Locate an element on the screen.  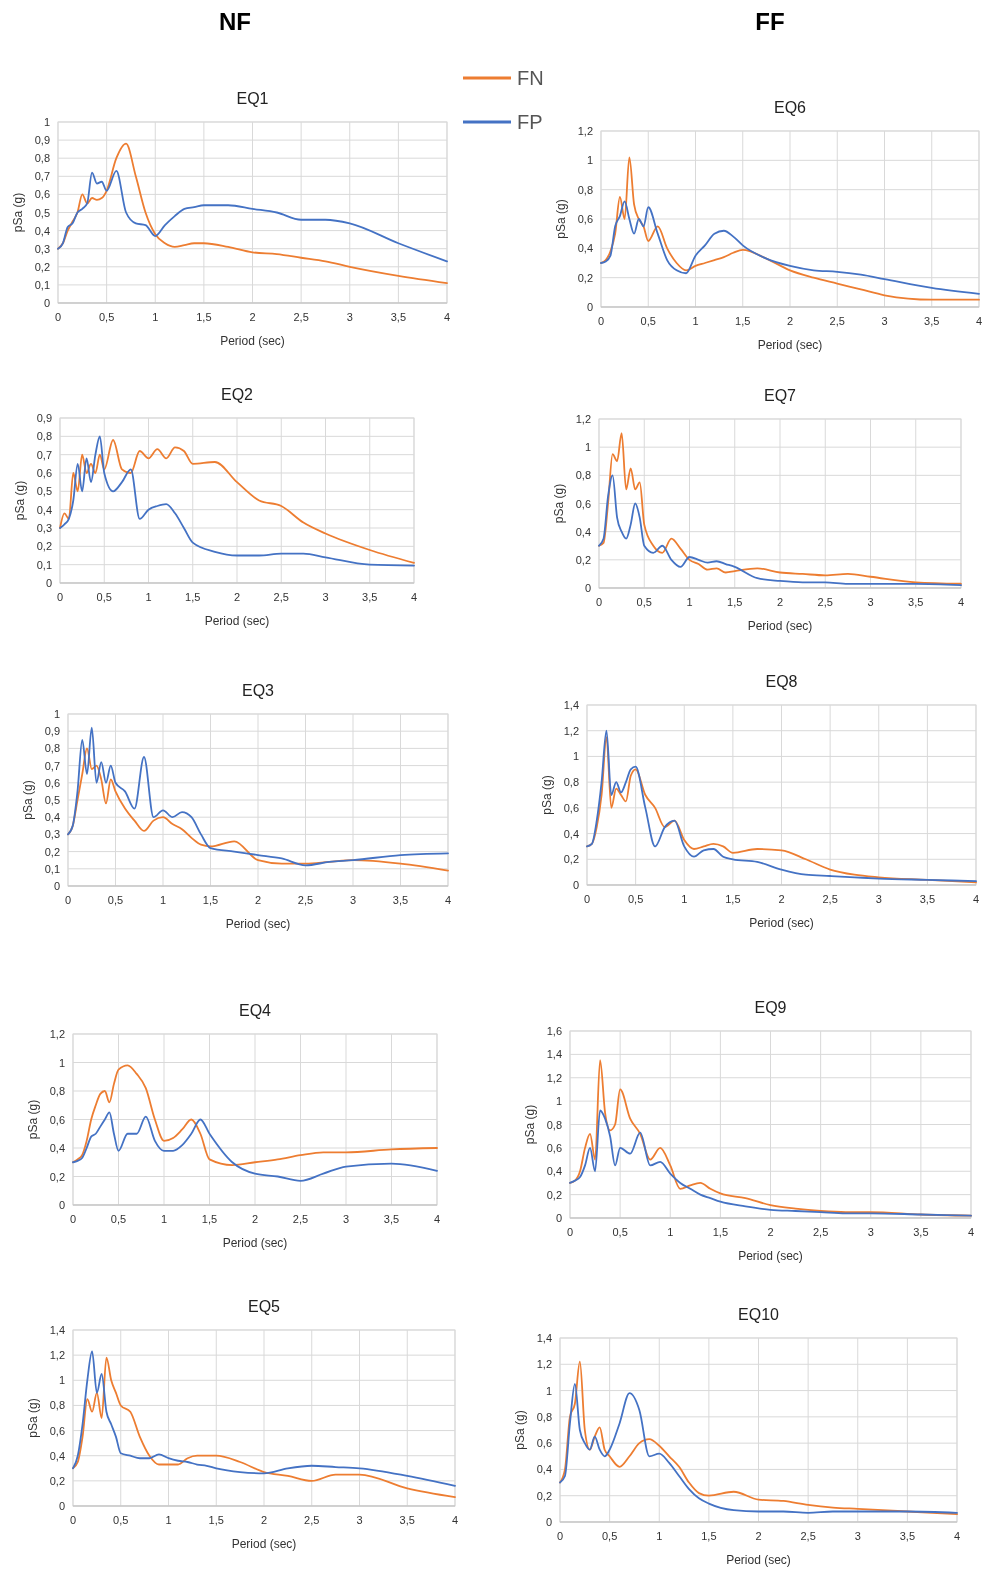
chart-title: EQ1 is located at coordinates (252, 98).